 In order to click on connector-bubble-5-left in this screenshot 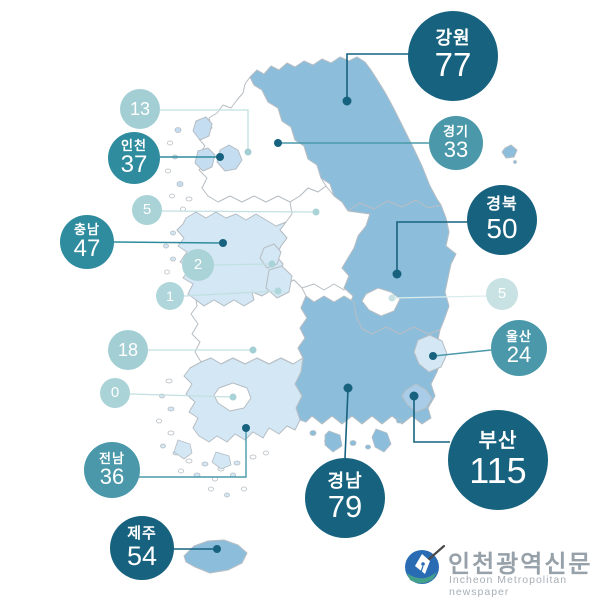, I will do `click(238, 211)`.